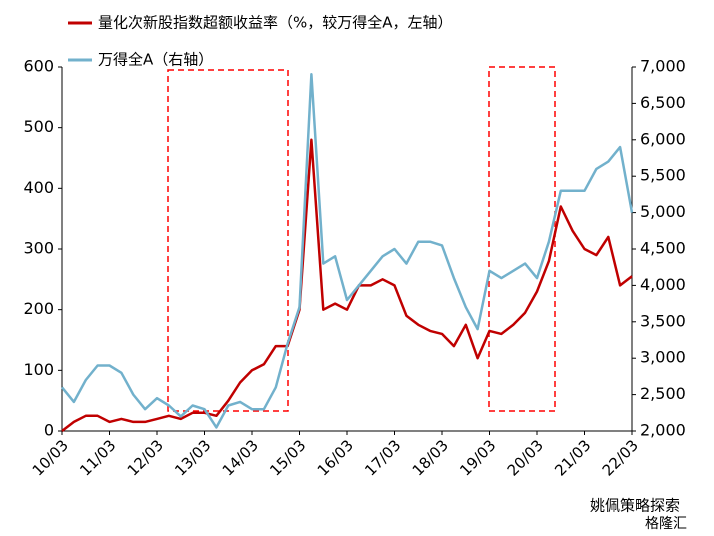  What do you see at coordinates (38, 308) in the screenshot?
I see `y-tick-label: 200` at bounding box center [38, 308].